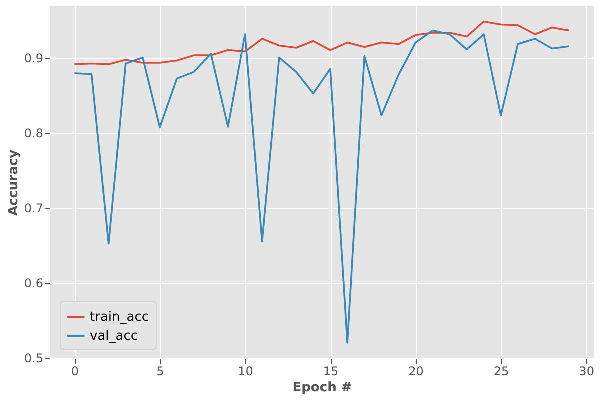  What do you see at coordinates (416, 371) in the screenshot?
I see `x-tick-label: 20` at bounding box center [416, 371].